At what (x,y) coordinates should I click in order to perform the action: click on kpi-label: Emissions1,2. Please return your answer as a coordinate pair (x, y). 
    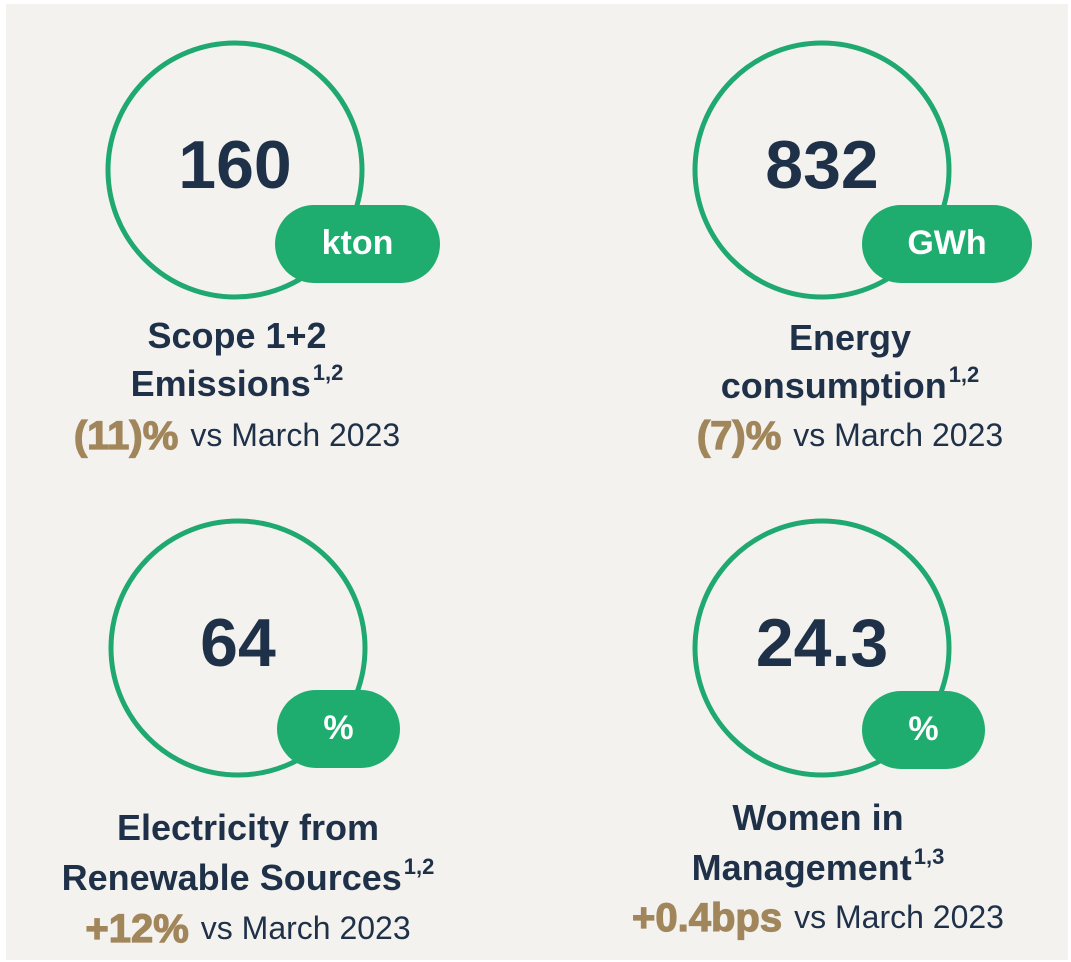
    Looking at the image, I should click on (237, 382).